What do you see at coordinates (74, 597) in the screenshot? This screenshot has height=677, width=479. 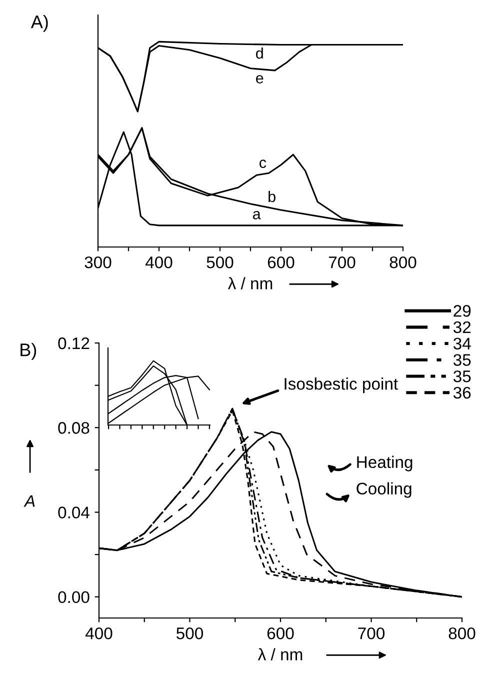 I see `y-tick-label: 0.00` at bounding box center [74, 597].